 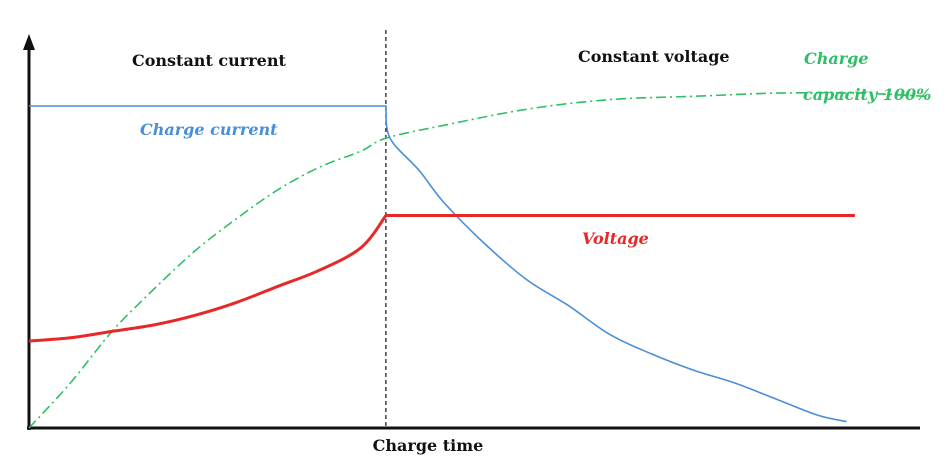 I want to click on y-axis-arrow-icon, so click(x=29, y=42).